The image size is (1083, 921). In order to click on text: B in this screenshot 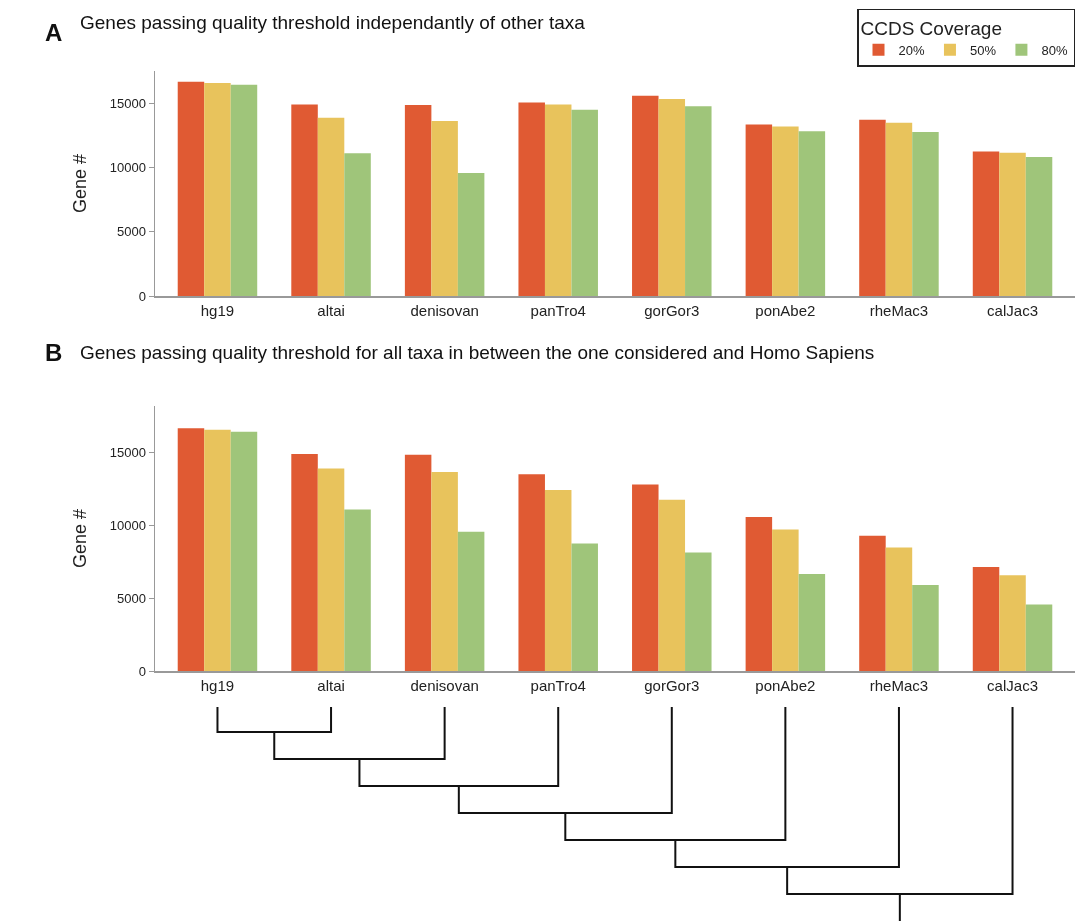, I will do `click(54, 352)`.